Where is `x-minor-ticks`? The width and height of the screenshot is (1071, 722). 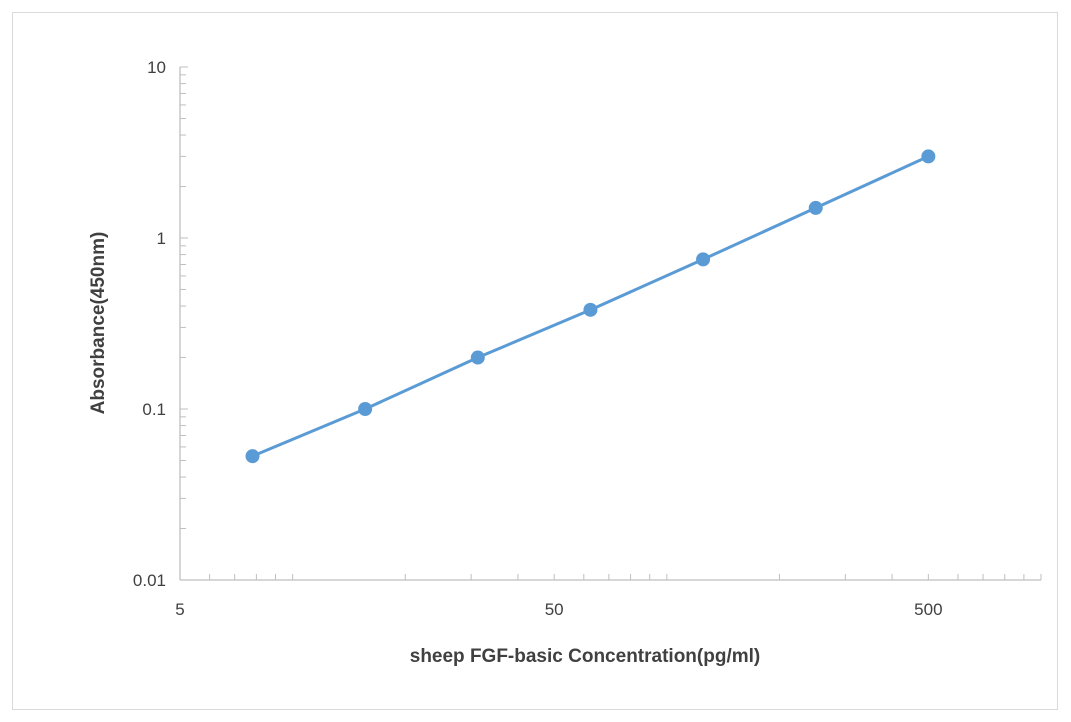 x-minor-ticks is located at coordinates (610, 577).